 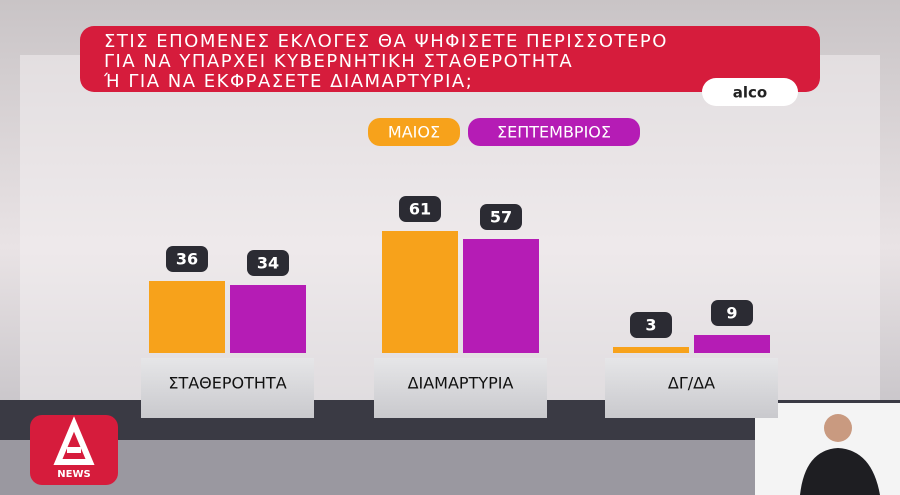 I want to click on head, so click(x=838, y=428).